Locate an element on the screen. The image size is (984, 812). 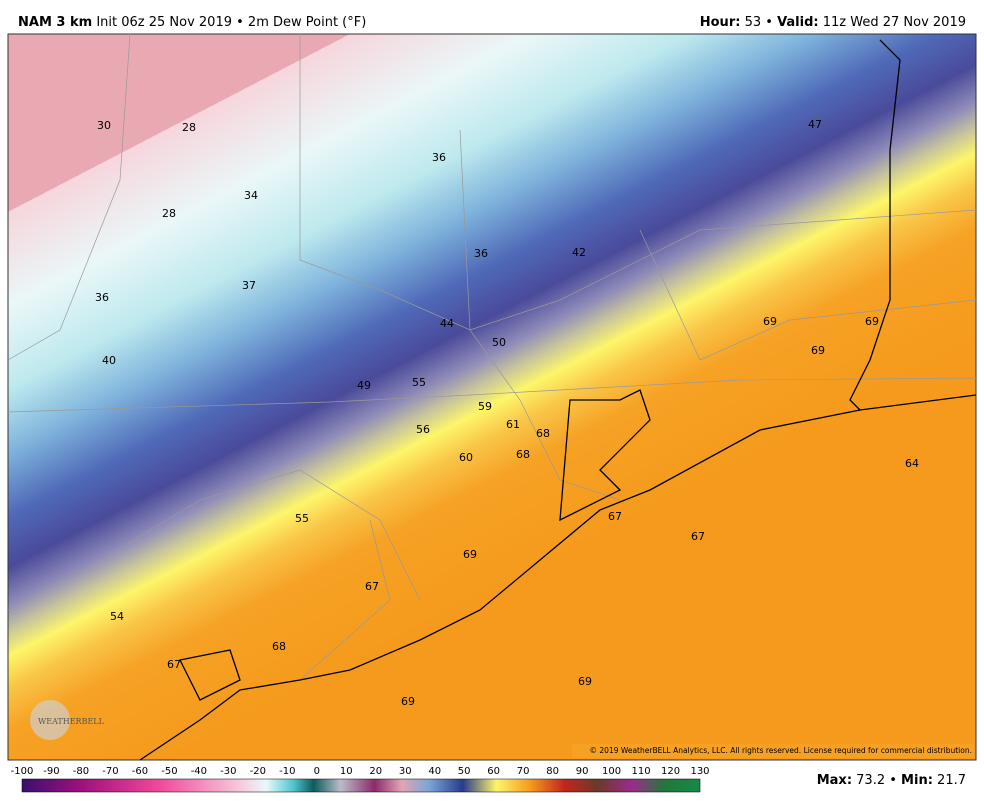
logo-icon is located at coordinates (50, 720).